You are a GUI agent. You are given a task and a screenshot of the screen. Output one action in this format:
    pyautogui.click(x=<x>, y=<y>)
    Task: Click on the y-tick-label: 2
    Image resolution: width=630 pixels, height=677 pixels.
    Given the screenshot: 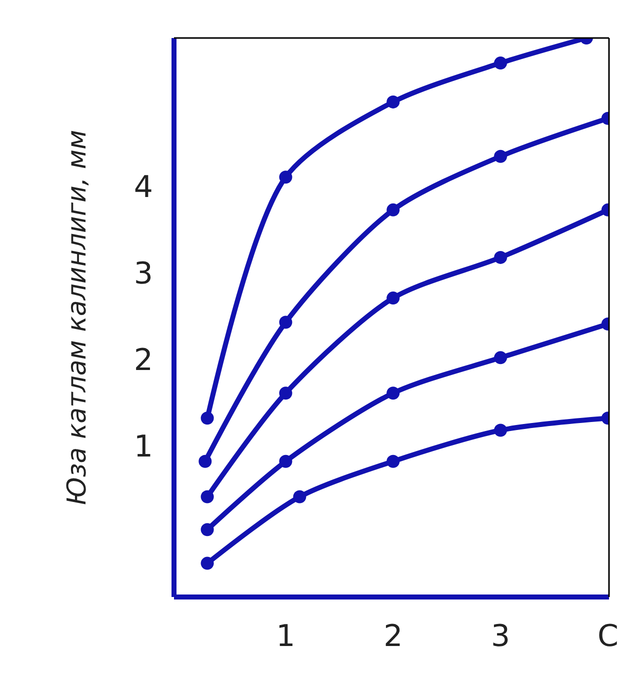 What is the action you would take?
    pyautogui.click(x=143, y=360)
    